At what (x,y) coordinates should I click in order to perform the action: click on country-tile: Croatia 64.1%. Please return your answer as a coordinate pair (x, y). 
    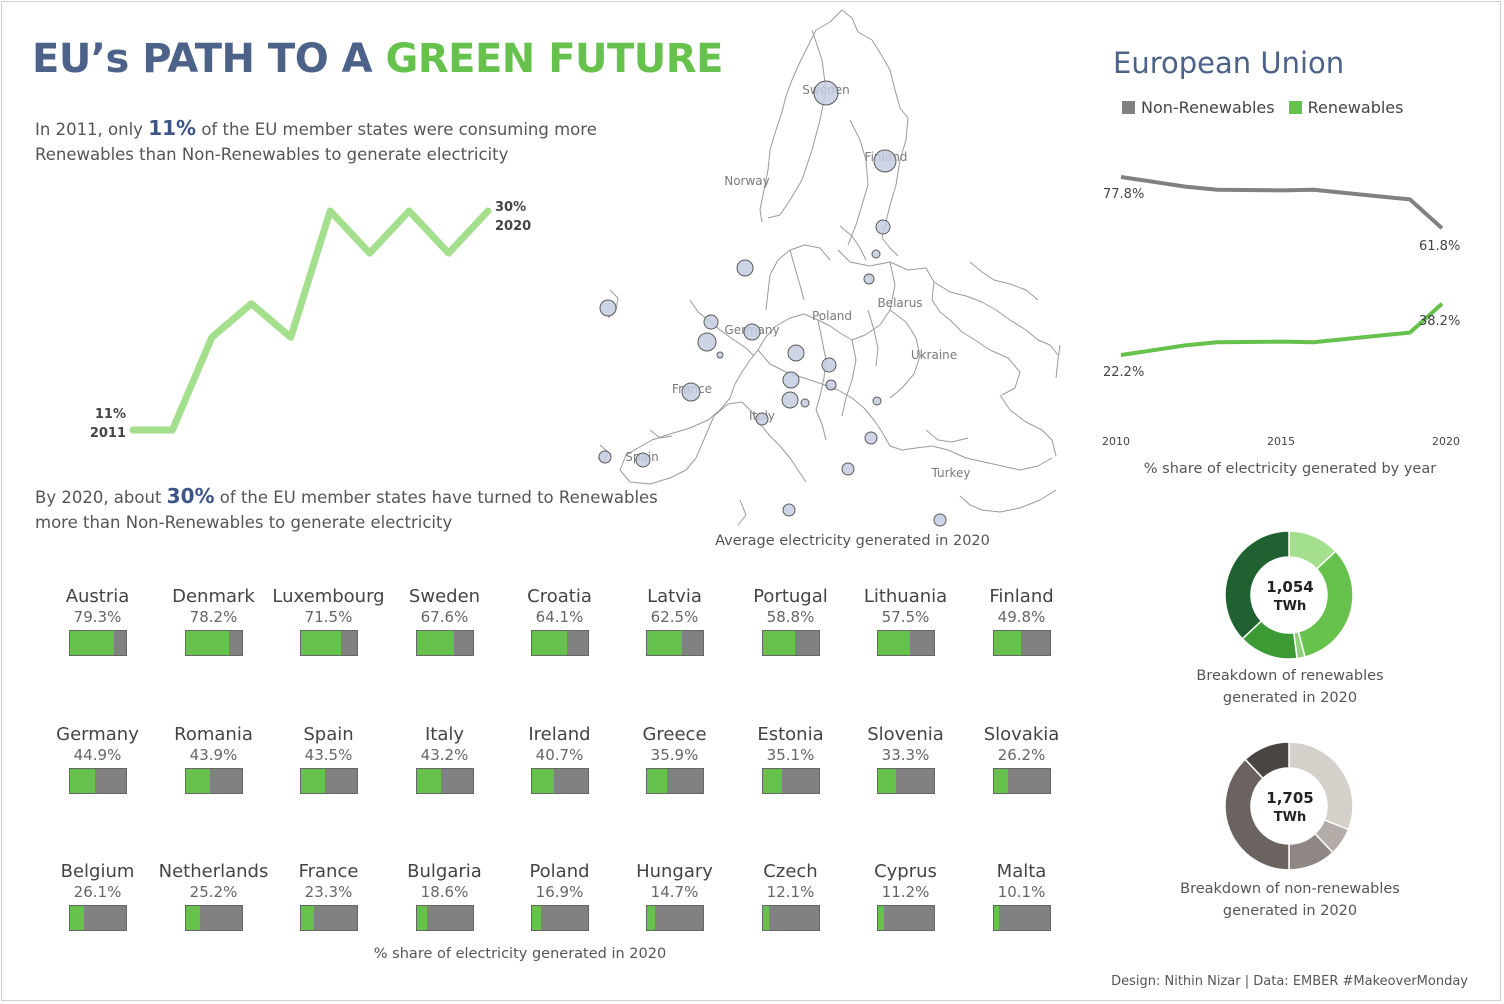
    Looking at the image, I should click on (559, 621).